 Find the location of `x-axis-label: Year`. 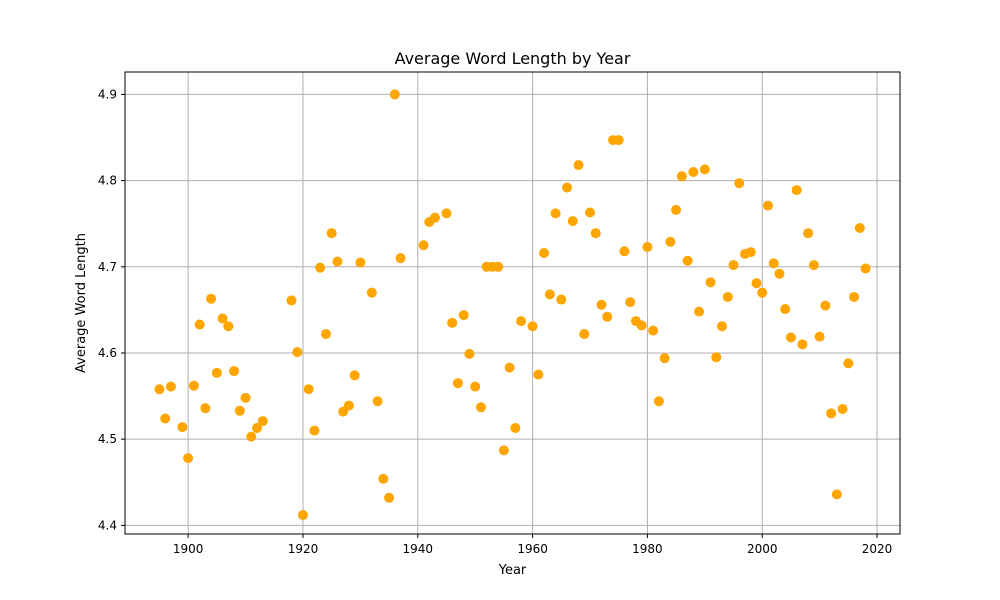

x-axis-label: Year is located at coordinates (512, 570).